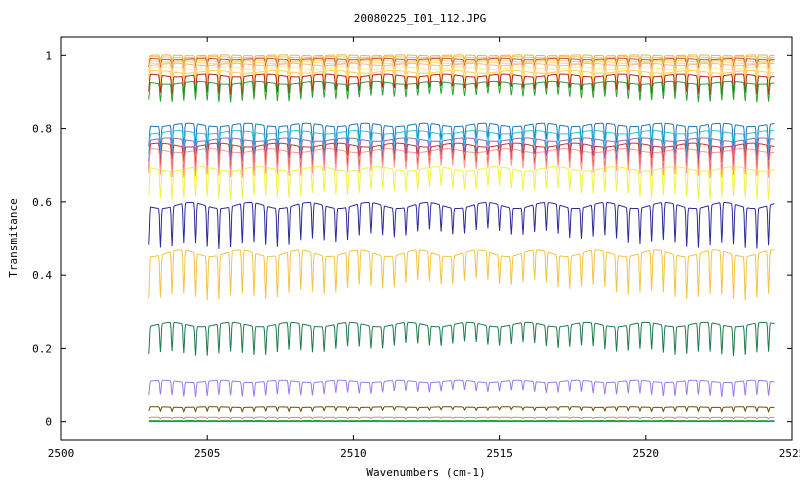 The height and width of the screenshot is (480, 800). I want to click on x-axis-label: Wavenumbers (cm-1), so click(425, 472).